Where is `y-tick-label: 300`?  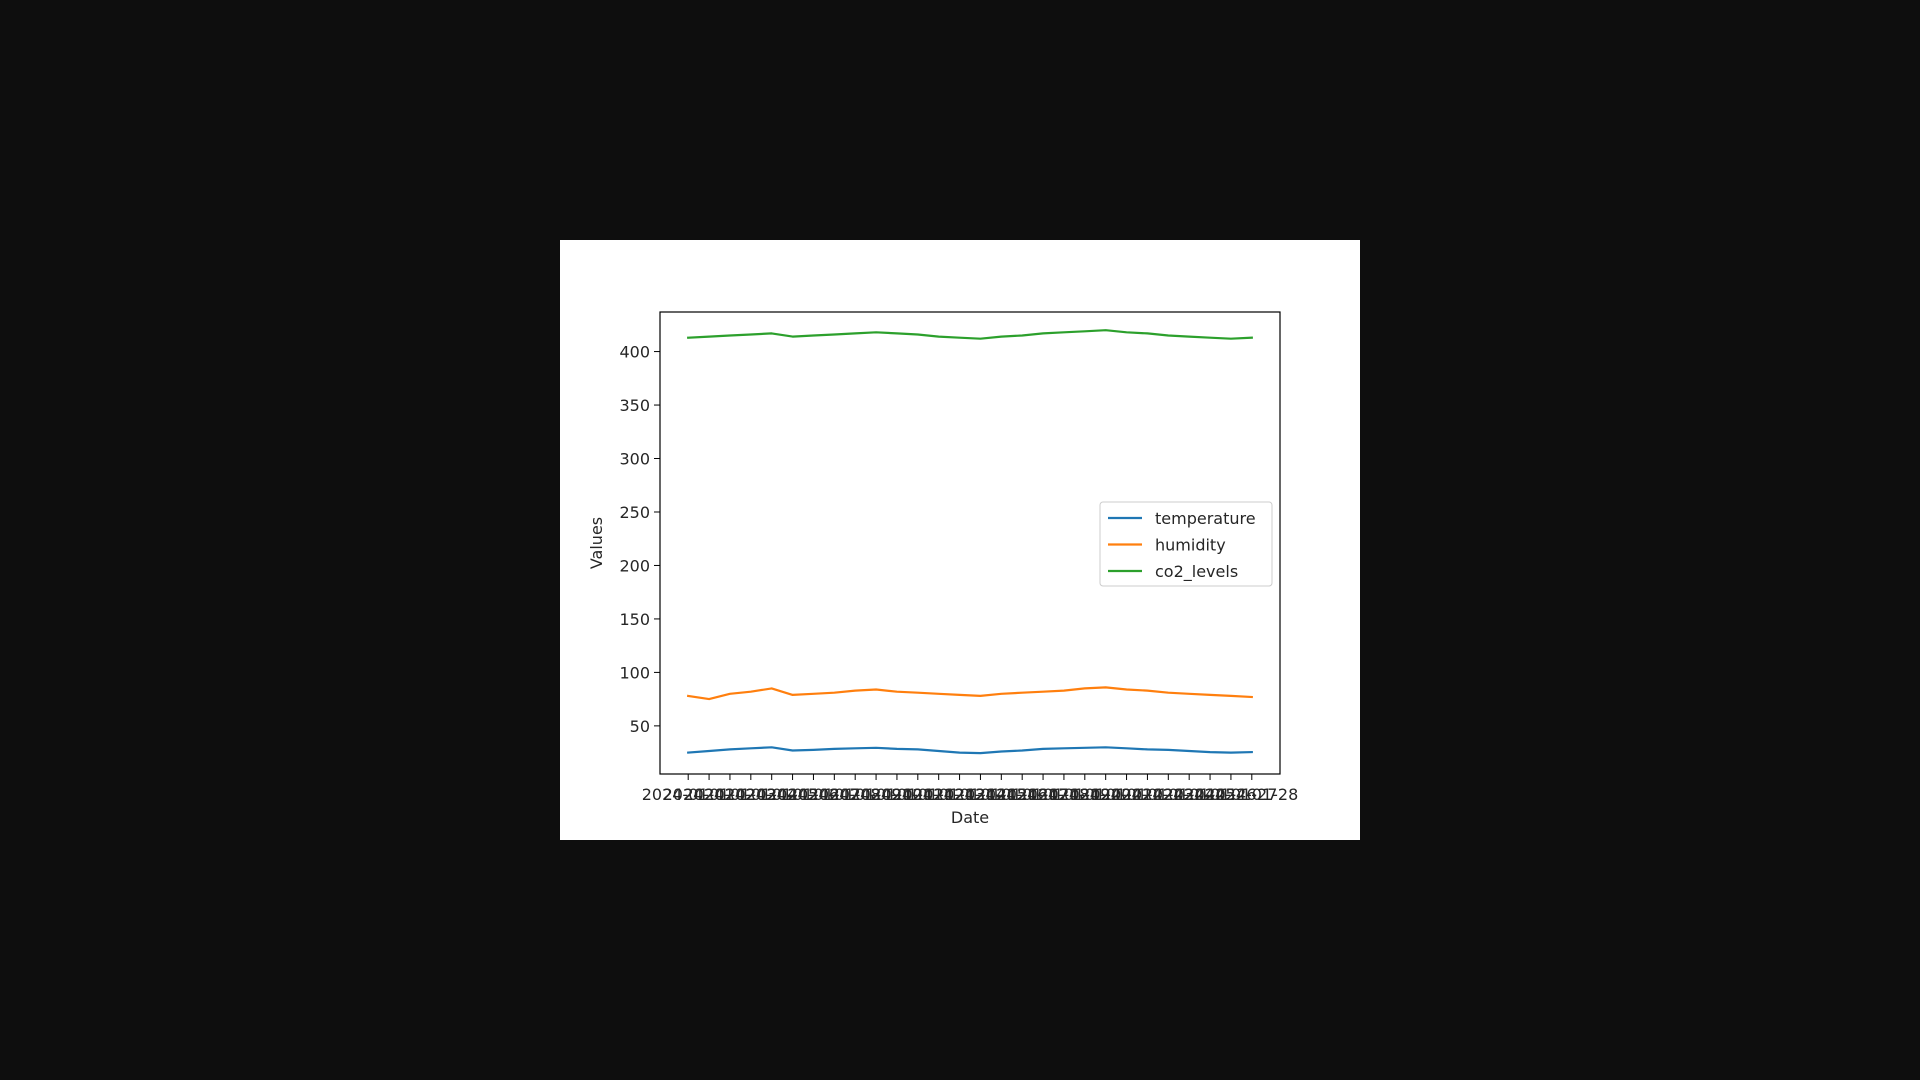
y-tick-label: 300 is located at coordinates (634, 459).